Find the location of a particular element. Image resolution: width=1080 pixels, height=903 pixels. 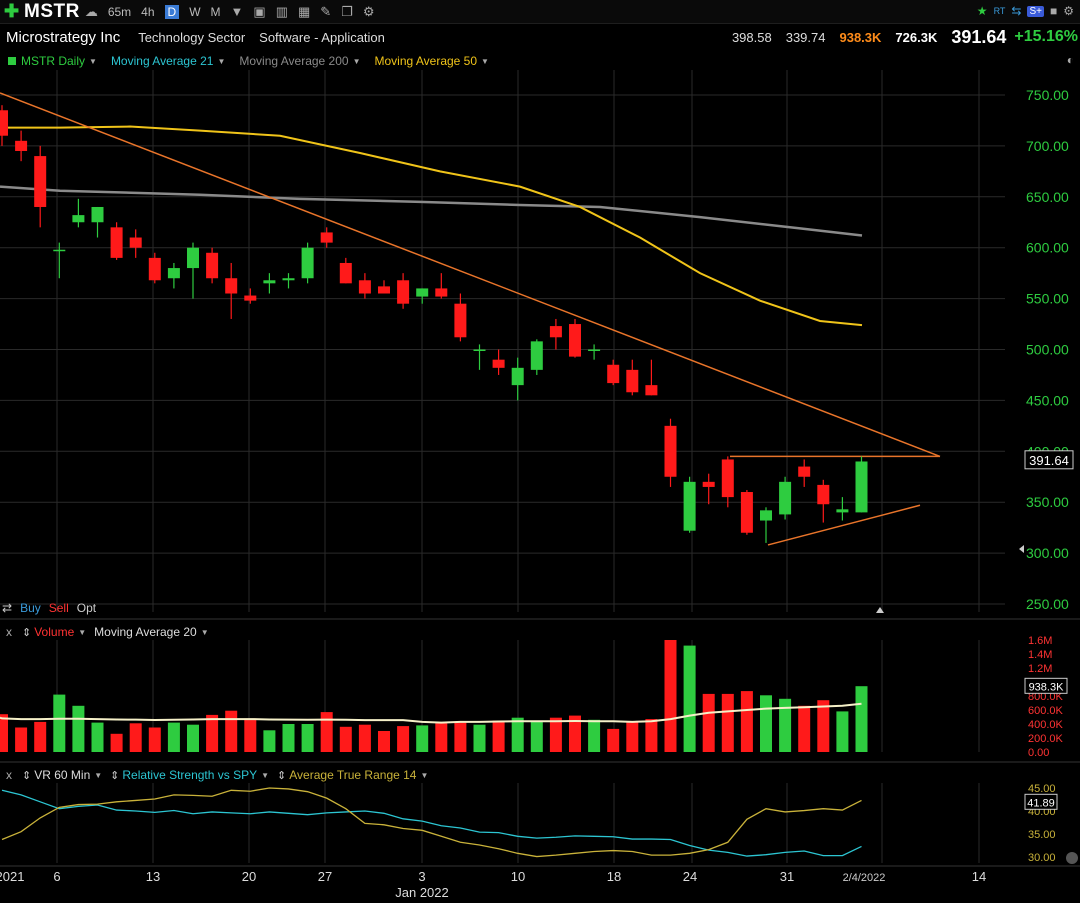

price-tick-label: 750.00 is located at coordinates (1047, 95).